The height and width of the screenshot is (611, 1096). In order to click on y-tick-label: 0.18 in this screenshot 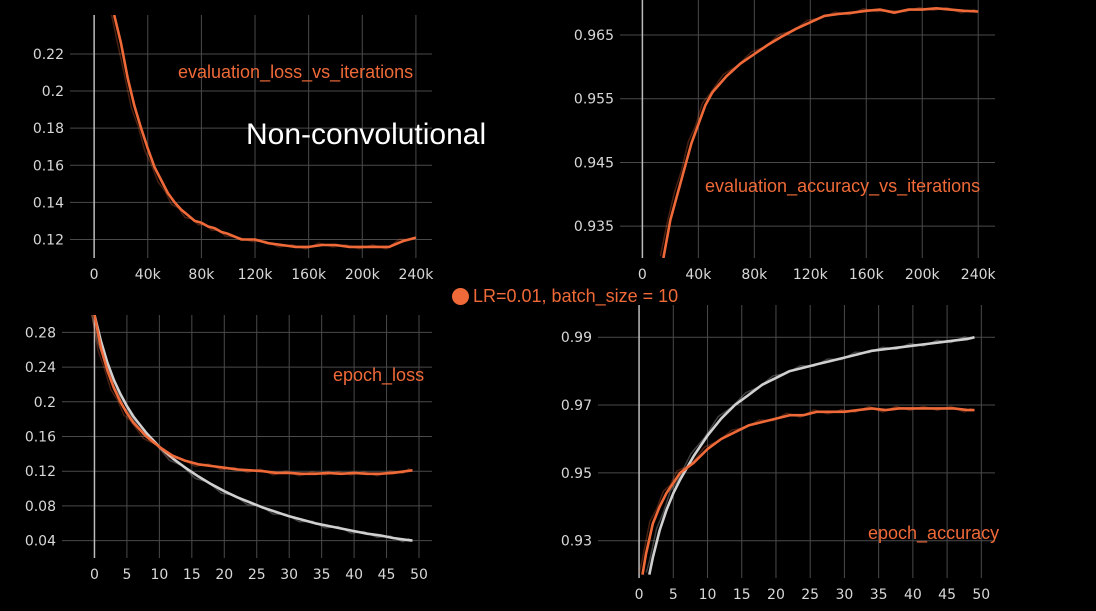, I will do `click(48, 129)`.